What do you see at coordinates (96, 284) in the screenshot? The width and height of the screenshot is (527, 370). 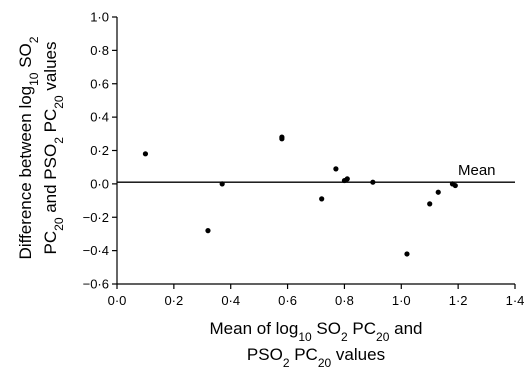 I see `y-tick-label: −0·6` at bounding box center [96, 284].